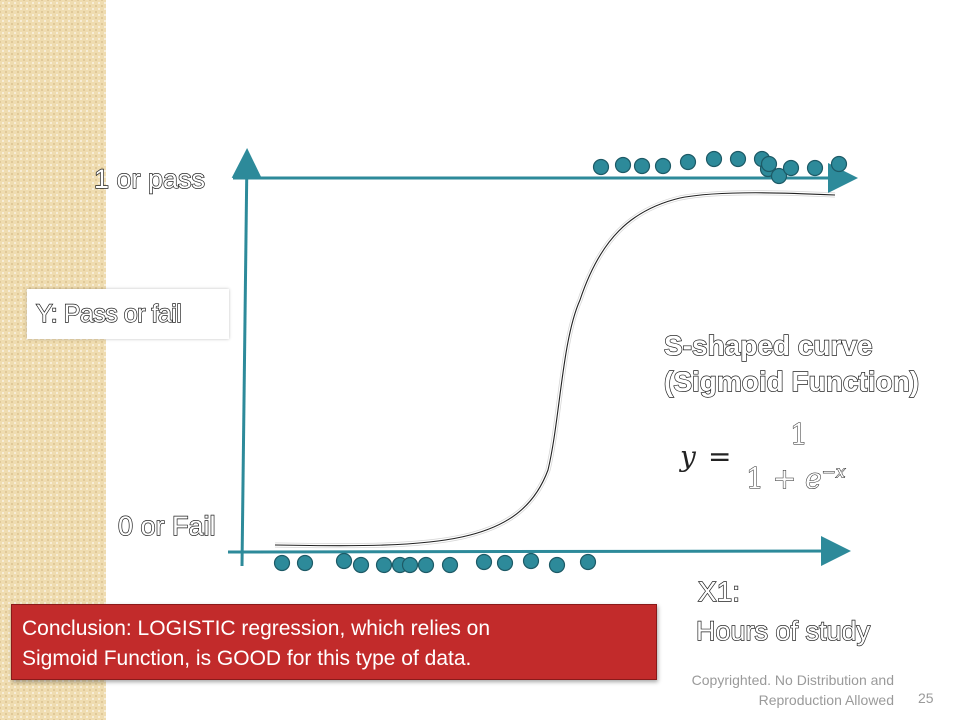  What do you see at coordinates (768, 345) in the screenshot?
I see `curve-caption-line1: S-shaped curve` at bounding box center [768, 345].